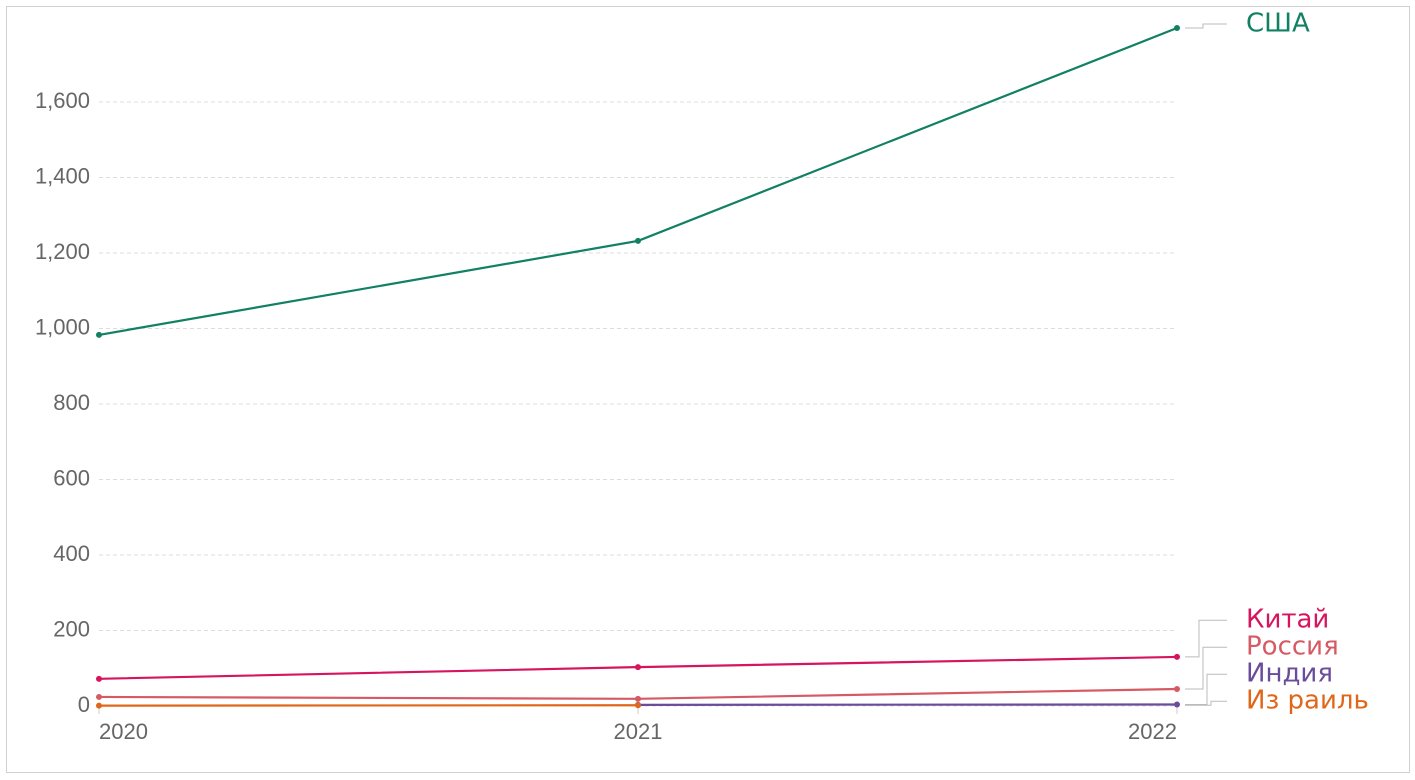 The height and width of the screenshot is (780, 1415). What do you see at coordinates (62, 326) in the screenshot?
I see `y-tick-label: 1,000` at bounding box center [62, 326].